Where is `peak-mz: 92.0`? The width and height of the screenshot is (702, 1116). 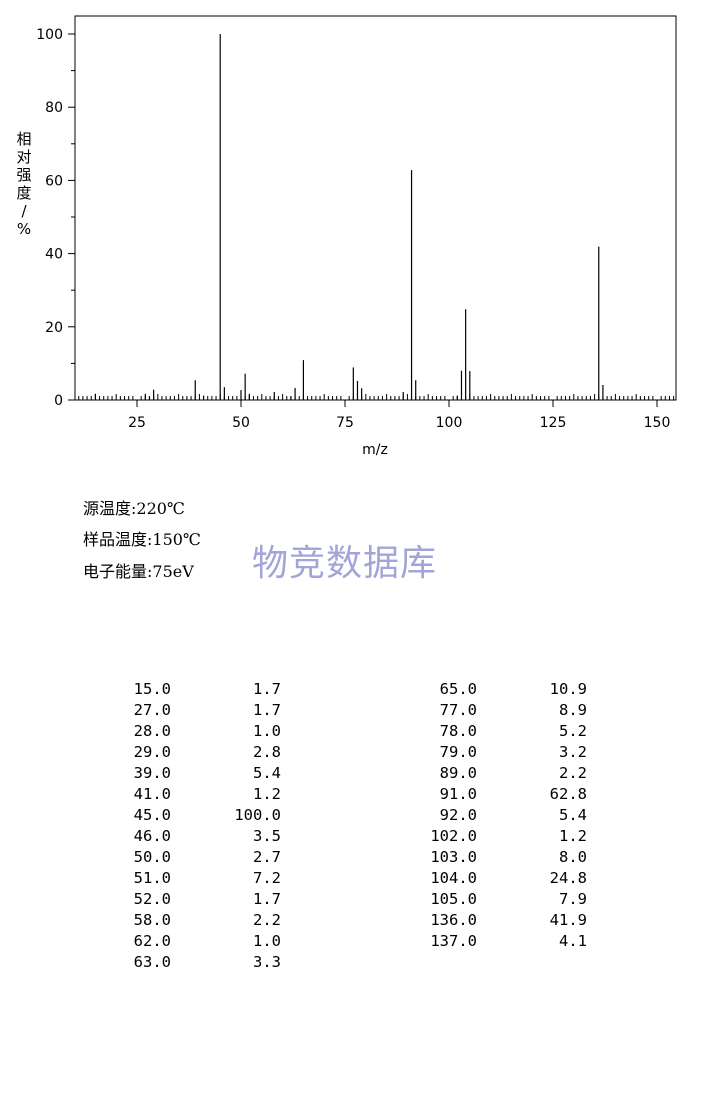
peak-mz: 92.0 is located at coordinates (458, 815).